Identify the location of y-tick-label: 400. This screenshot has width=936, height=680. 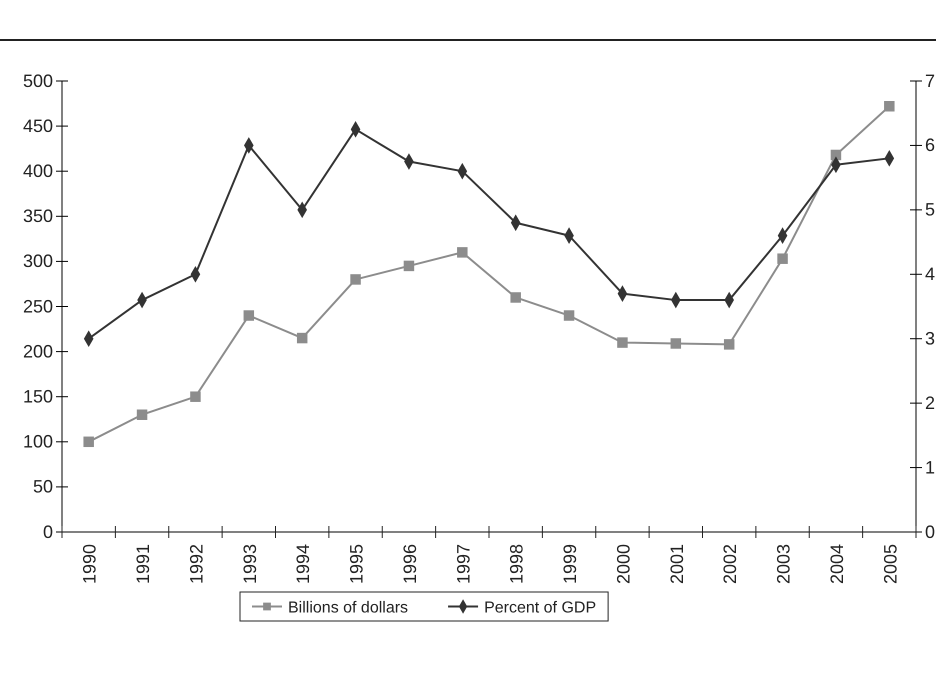
(37, 170).